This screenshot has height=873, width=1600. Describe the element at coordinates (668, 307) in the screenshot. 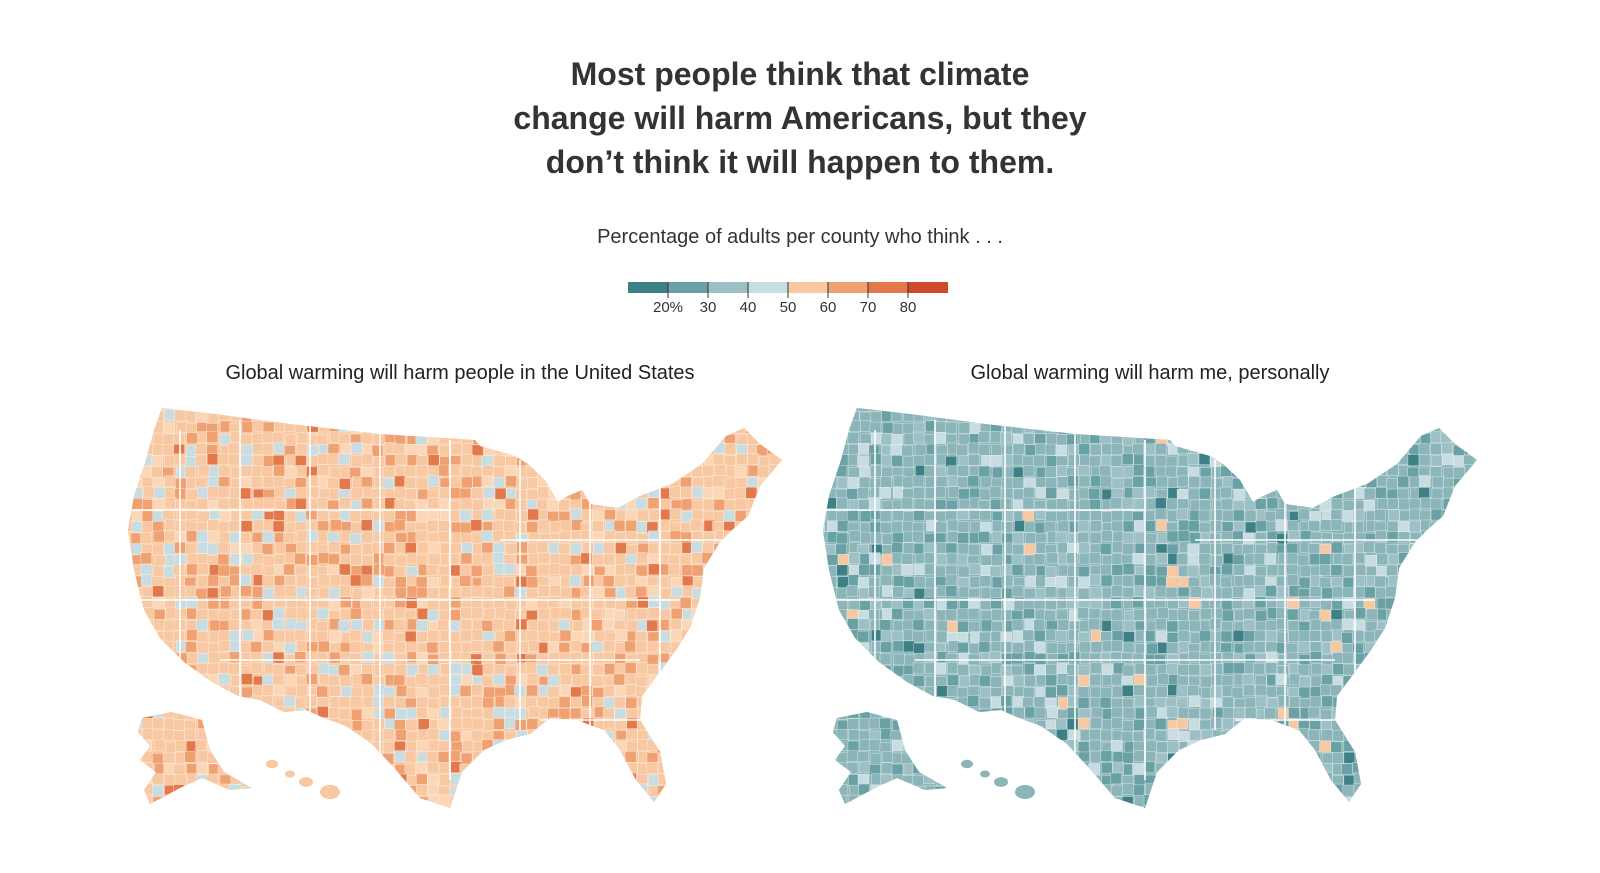

I see `legend-tick-label: 20%` at that location.